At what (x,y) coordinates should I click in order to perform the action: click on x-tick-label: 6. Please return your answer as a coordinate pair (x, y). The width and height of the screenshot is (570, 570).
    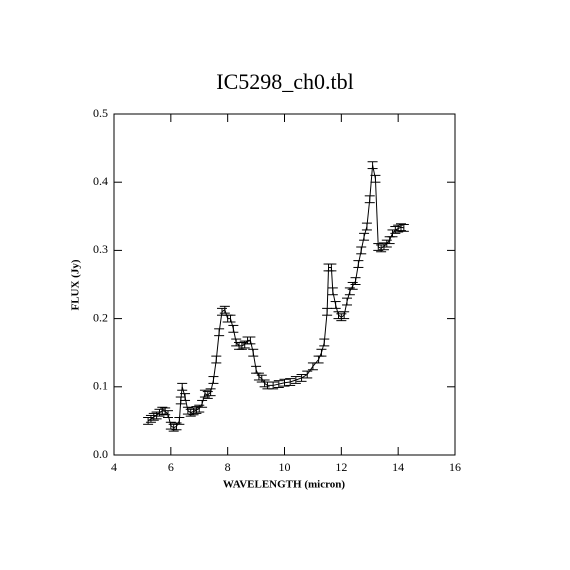
    Looking at the image, I should click on (171, 467).